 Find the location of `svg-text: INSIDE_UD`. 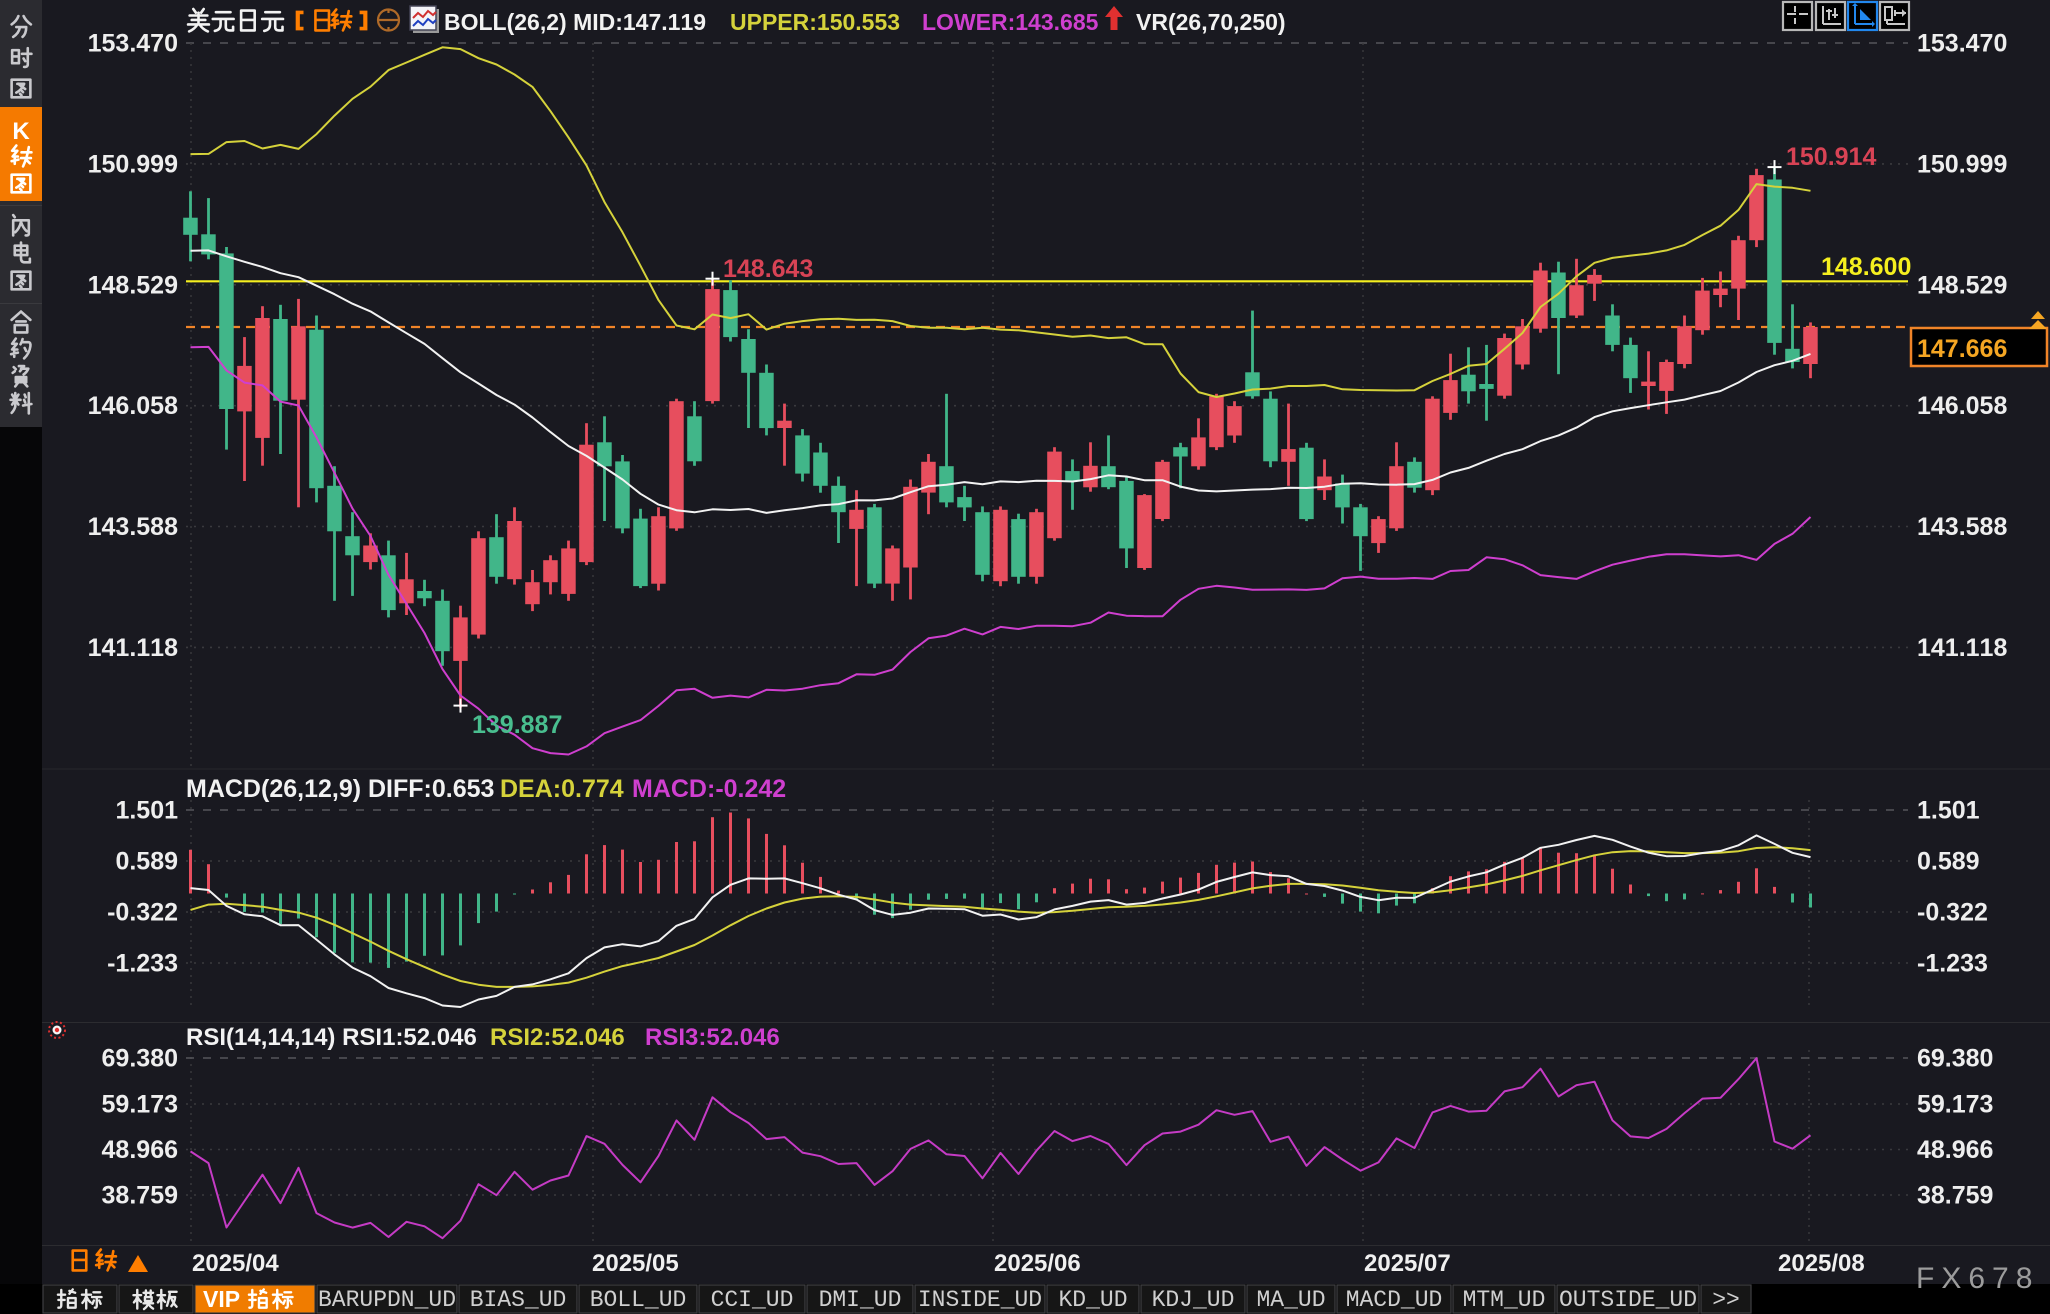

svg-text: INSIDE_UD is located at coordinates (980, 1300).